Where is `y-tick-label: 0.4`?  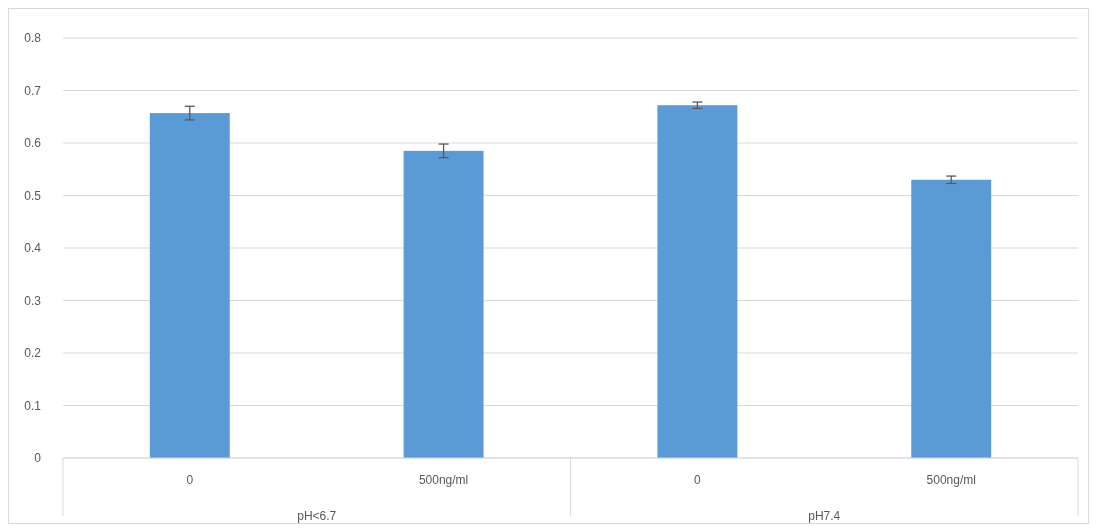
y-tick-label: 0.4 is located at coordinates (33, 248).